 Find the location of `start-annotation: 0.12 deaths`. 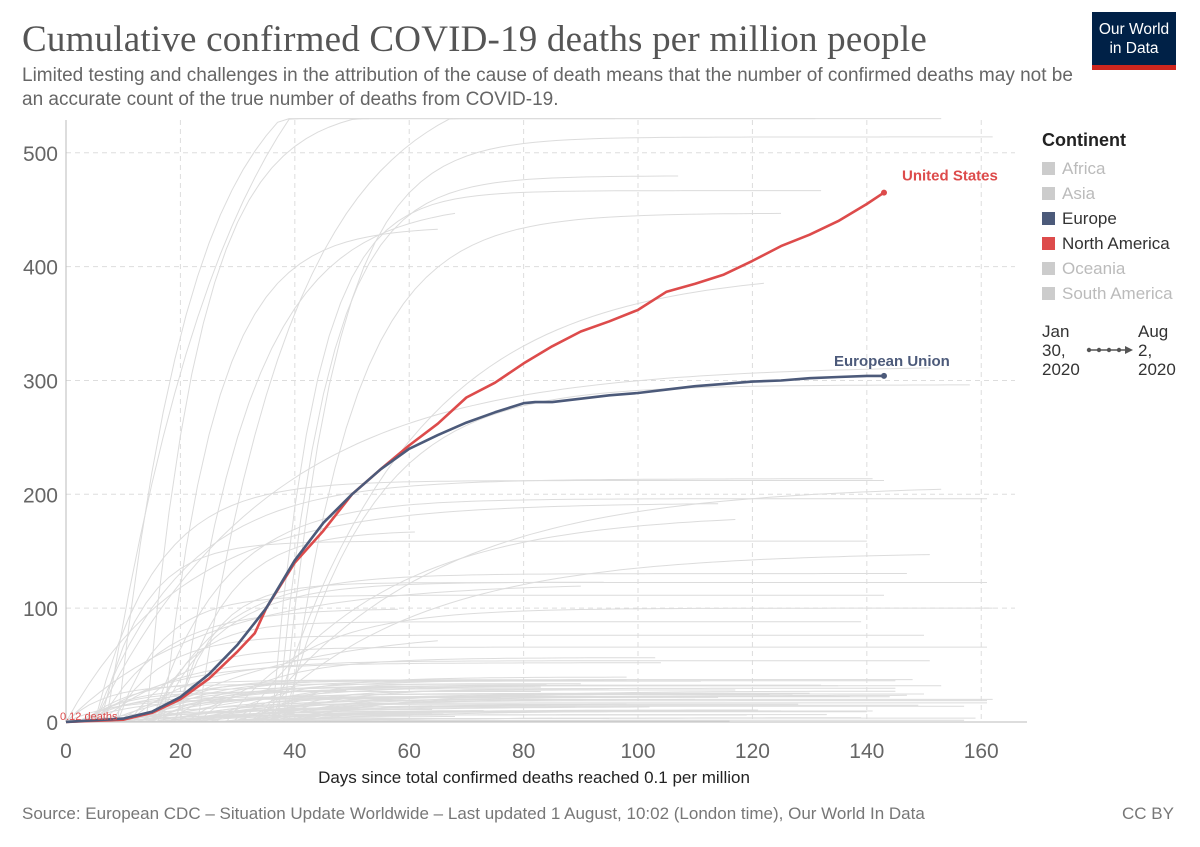

start-annotation: 0.12 deaths is located at coordinates (89, 717).